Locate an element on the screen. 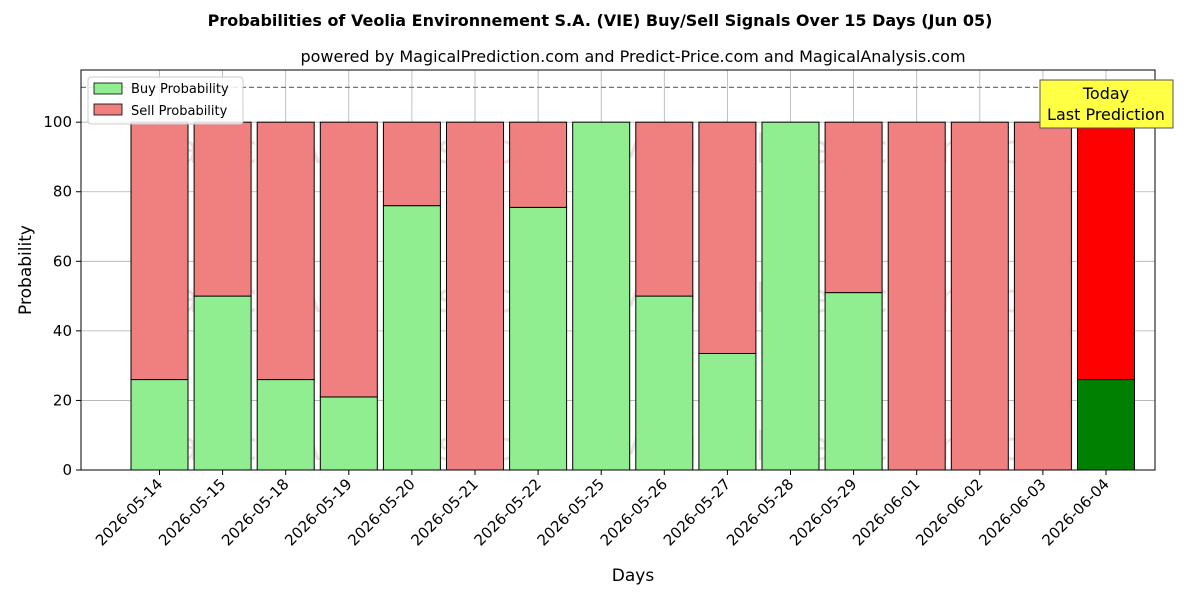  x-tick-label: 2026-05-21 is located at coordinates (444, 512).